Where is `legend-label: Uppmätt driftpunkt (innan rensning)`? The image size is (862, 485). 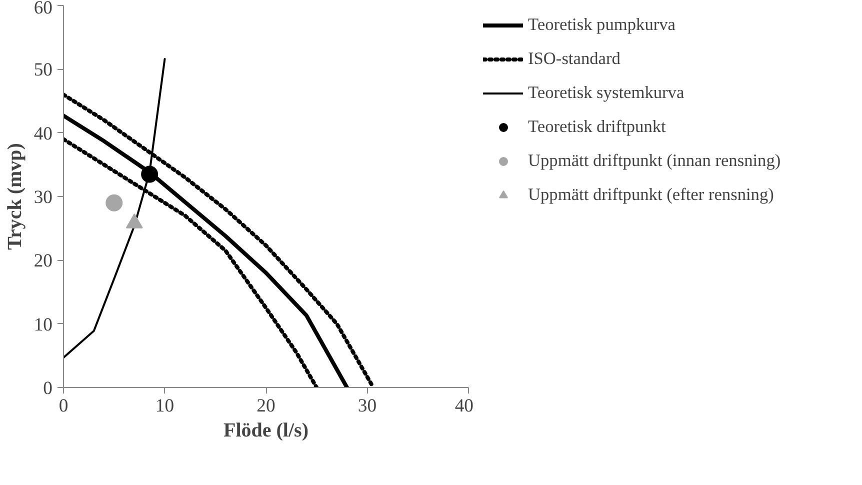
legend-label: Uppmätt driftpunkt (innan rensning) is located at coordinates (654, 161).